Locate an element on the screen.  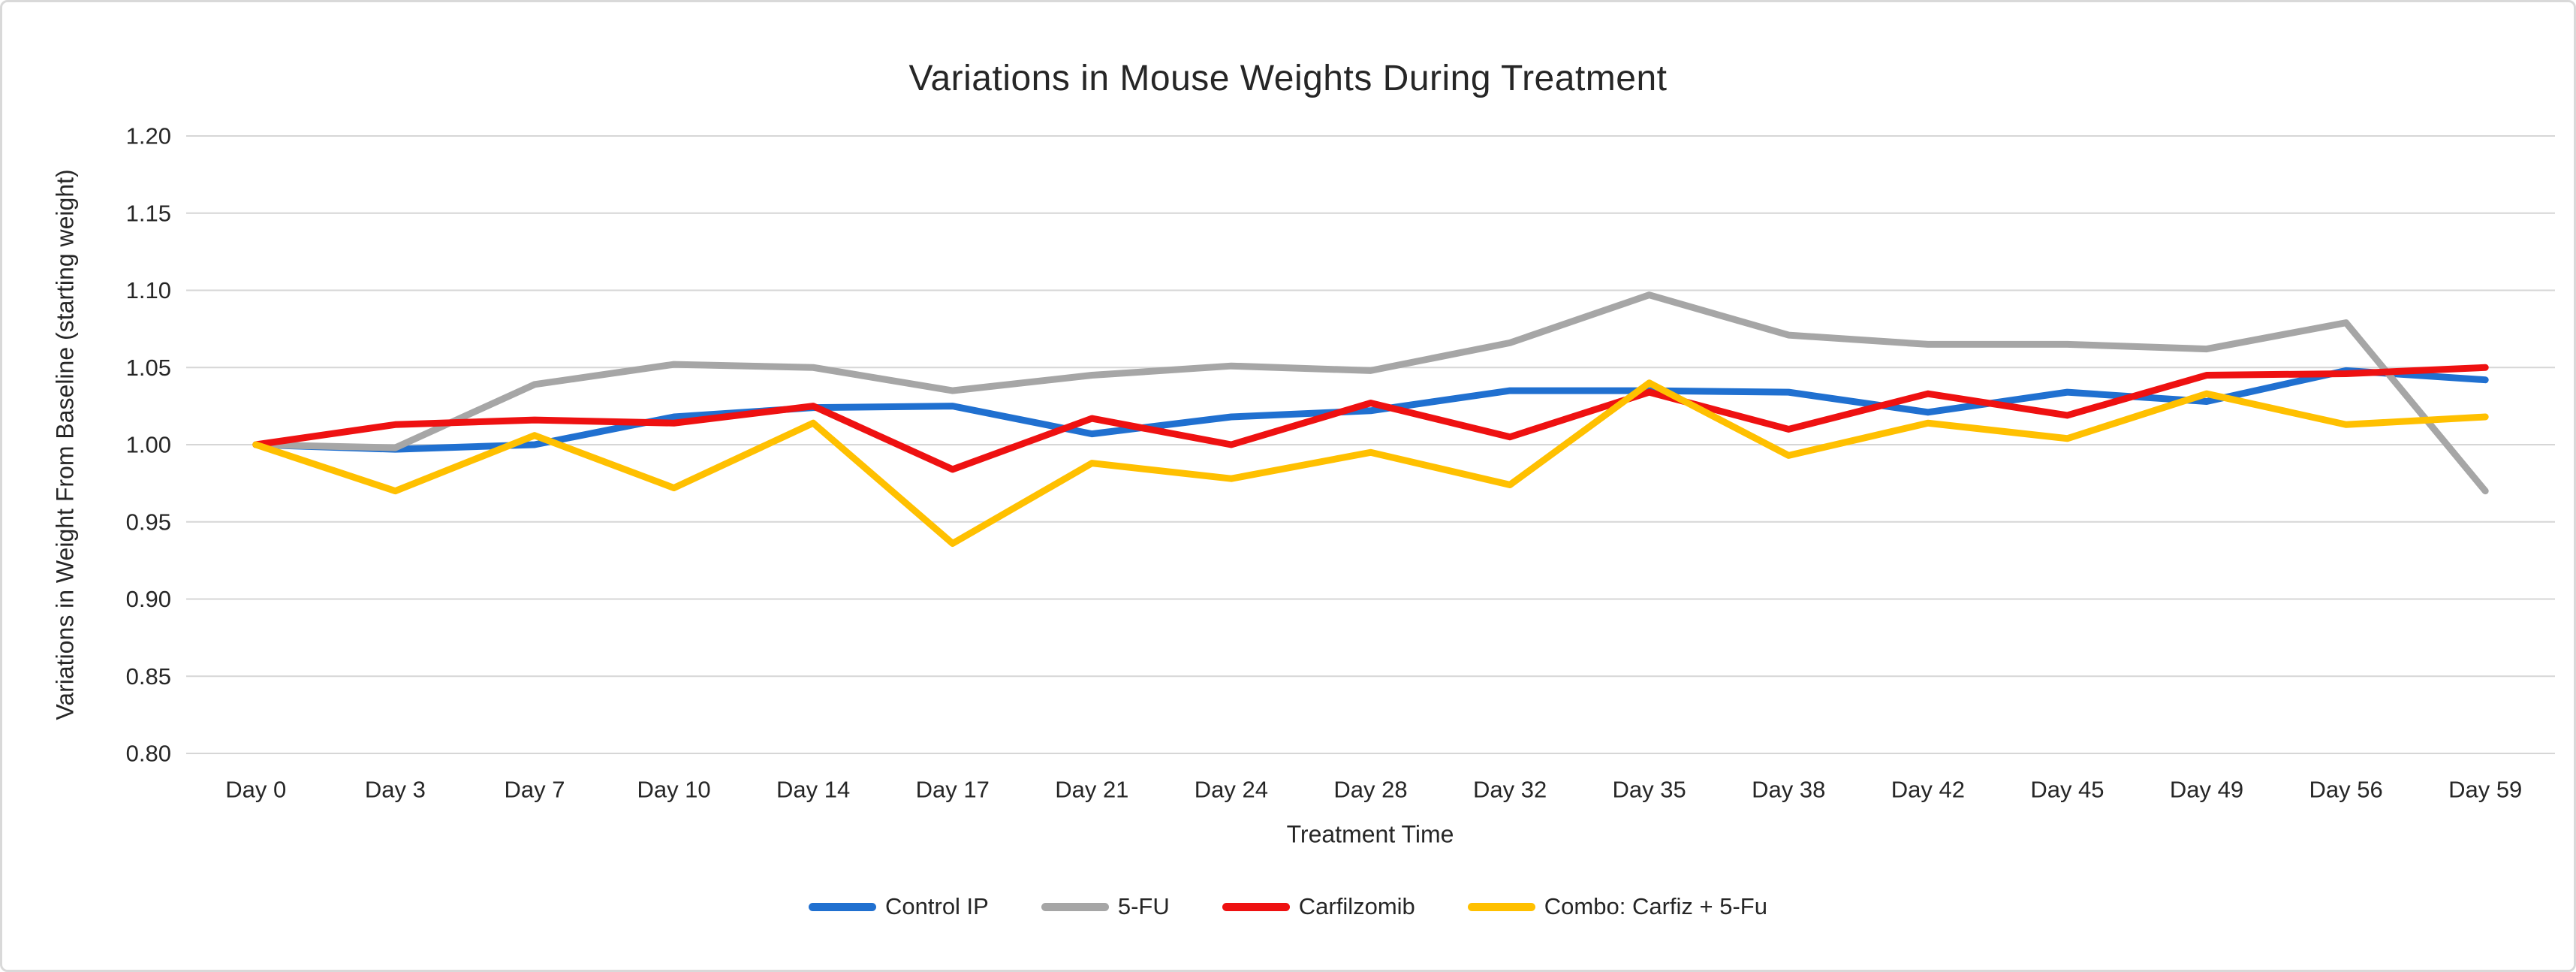
x-tick-label: Day 56 is located at coordinates (2346, 790).